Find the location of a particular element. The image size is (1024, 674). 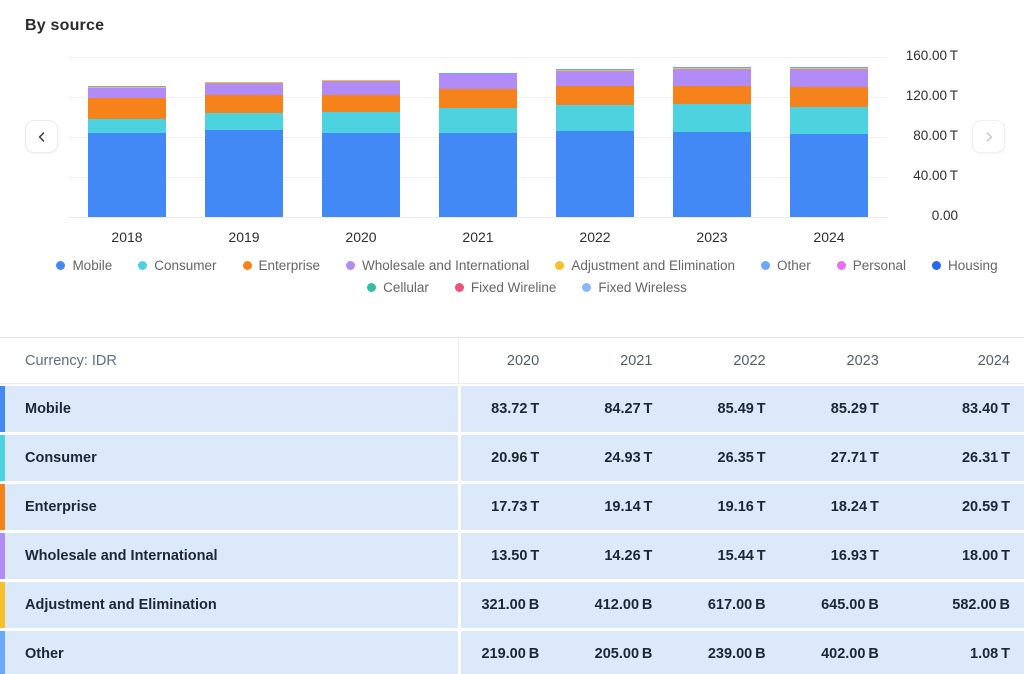

bar-2024 is located at coordinates (829, 141).